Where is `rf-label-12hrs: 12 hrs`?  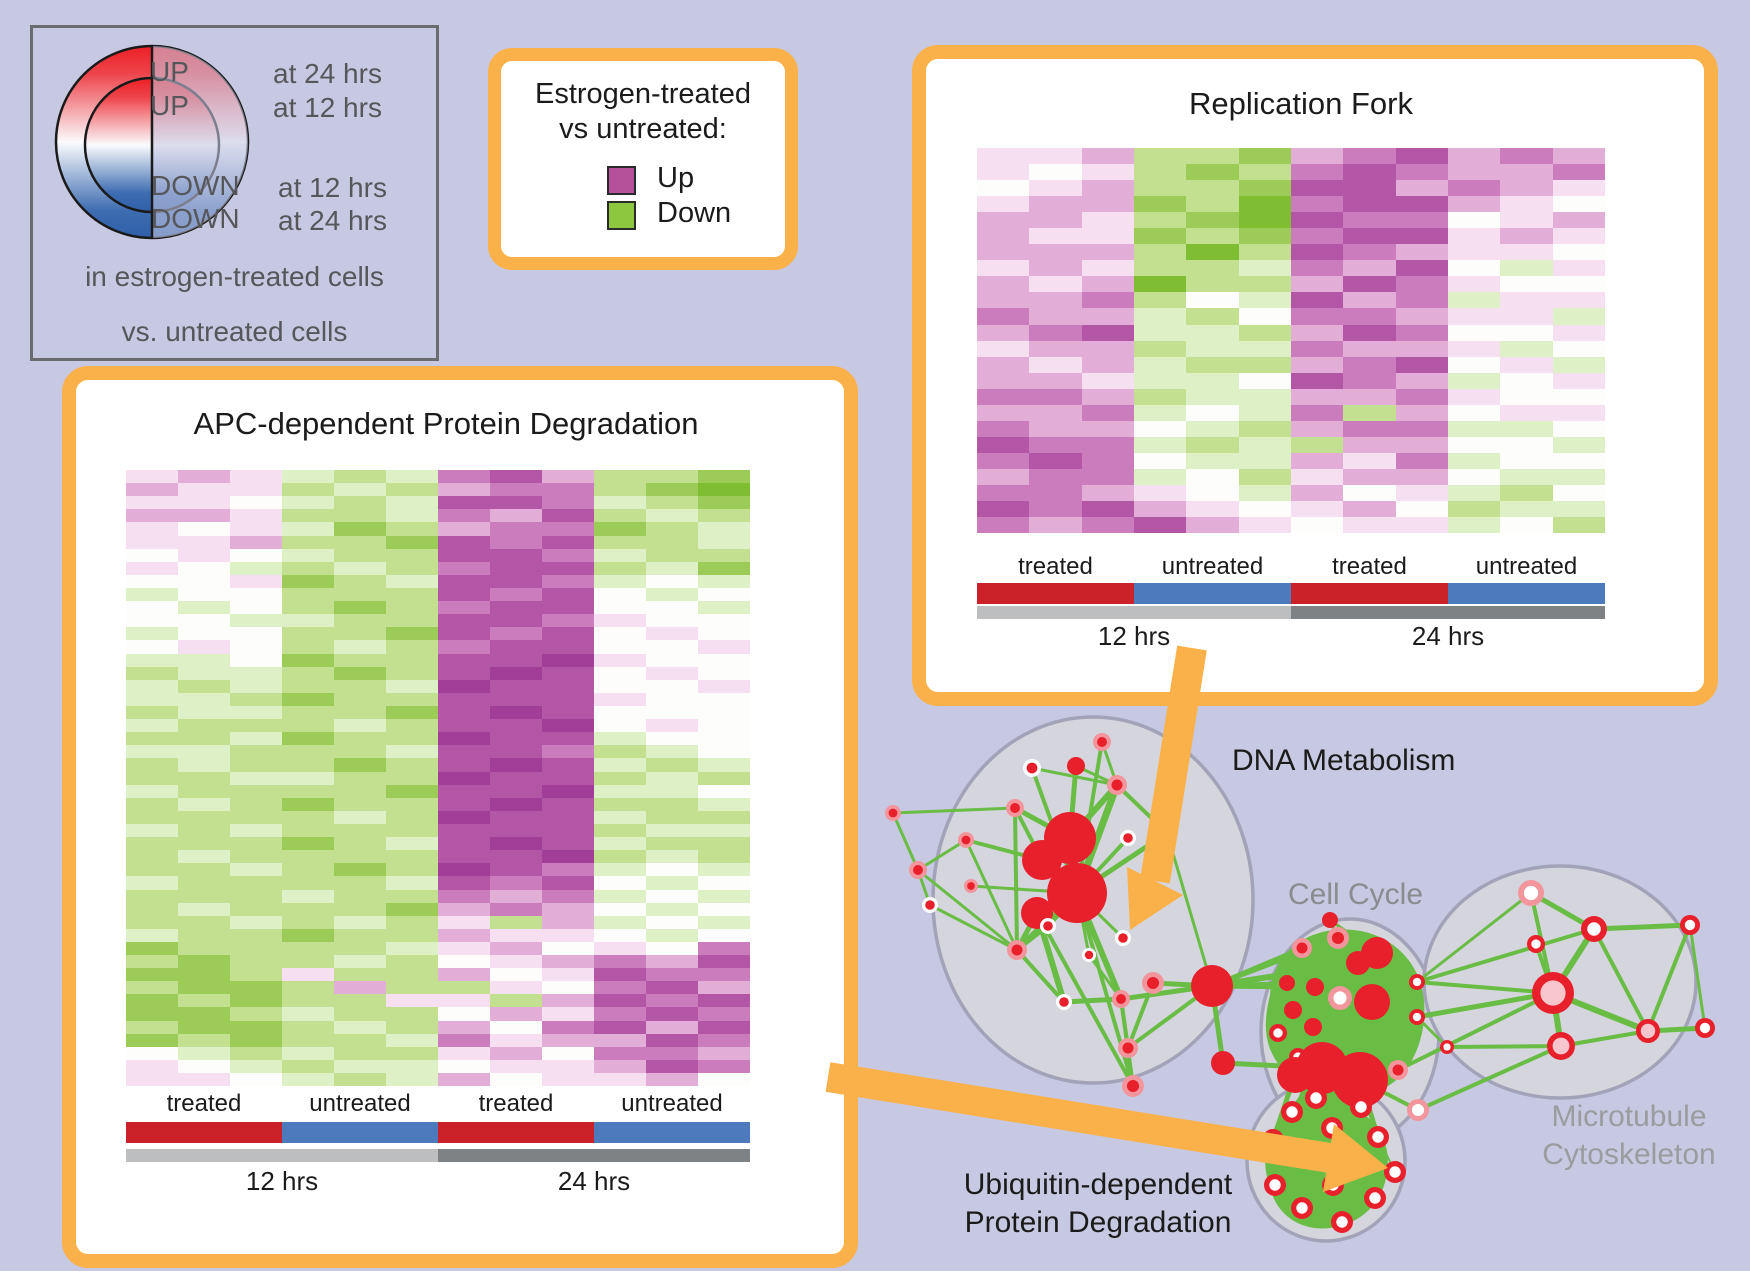
rf-label-12hrs: 12 hrs is located at coordinates (1134, 636).